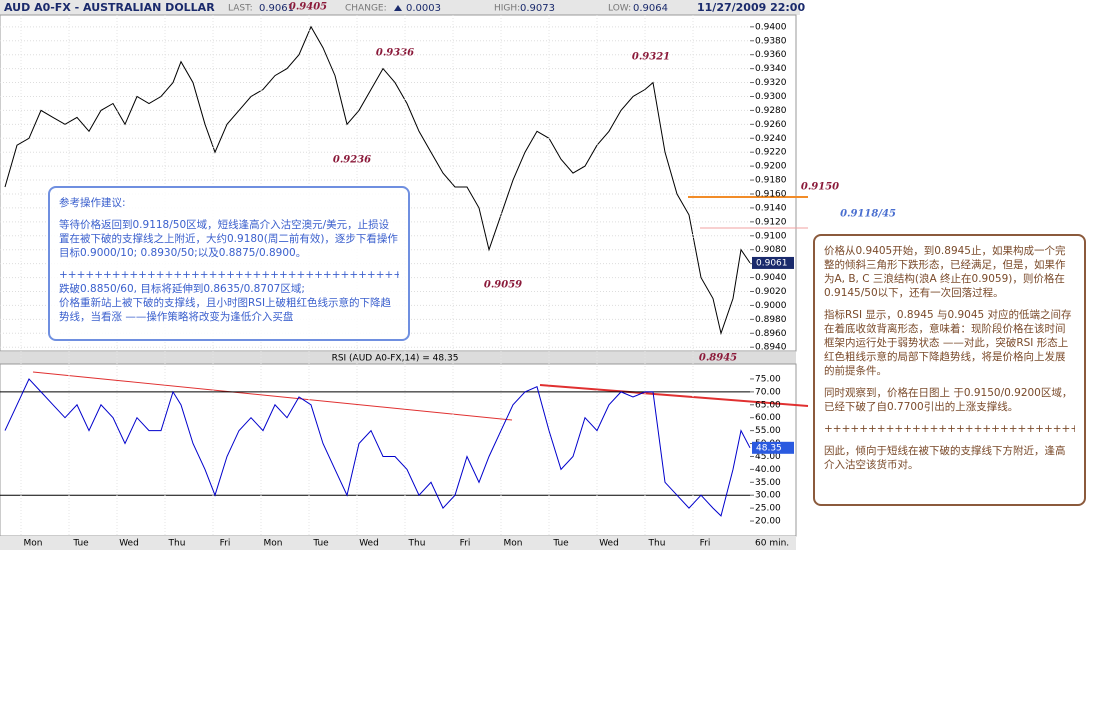 Image resolution: width=1094 pixels, height=724 pixels. What do you see at coordinates (771, 181) in the screenshot?
I see `y-tick-label: 0.9180` at bounding box center [771, 181].